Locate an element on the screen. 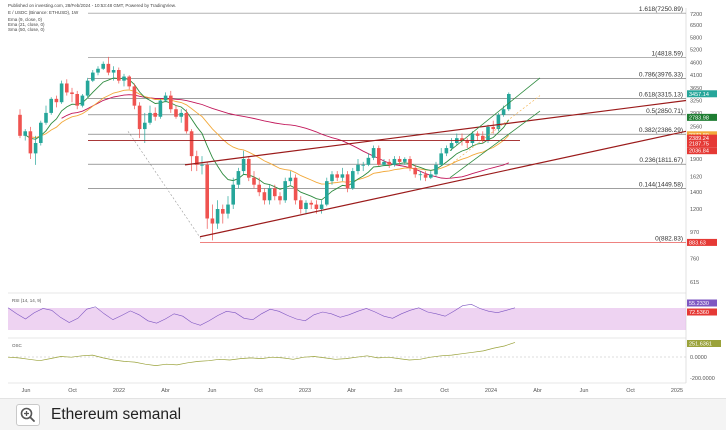 The image size is (726, 430). fib-level-label: 0.5(2850.71) is located at coordinates (664, 111).